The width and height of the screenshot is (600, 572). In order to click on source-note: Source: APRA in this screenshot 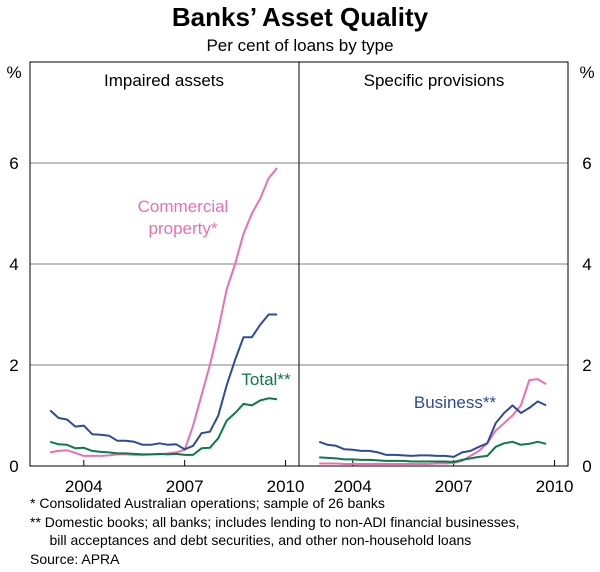, I will do `click(75, 559)`.